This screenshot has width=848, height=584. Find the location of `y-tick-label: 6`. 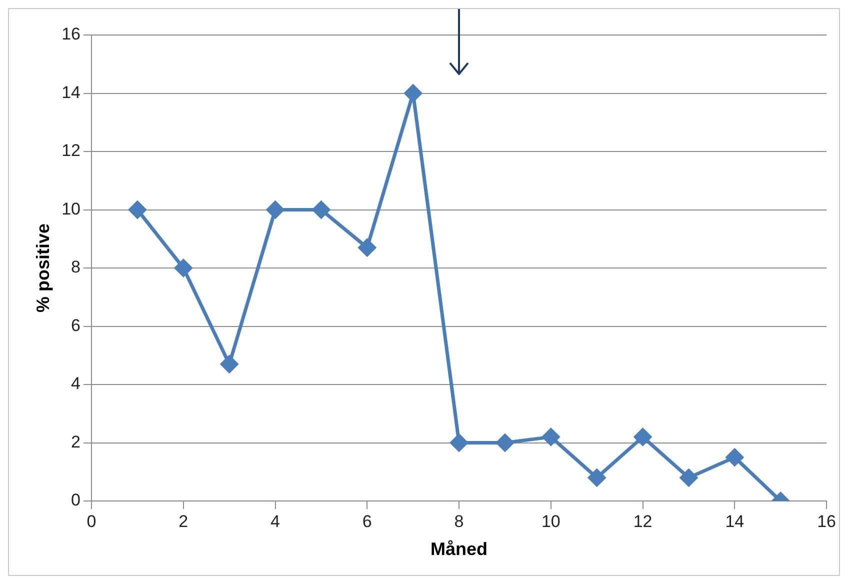

y-tick-label: 6 is located at coordinates (76, 325).